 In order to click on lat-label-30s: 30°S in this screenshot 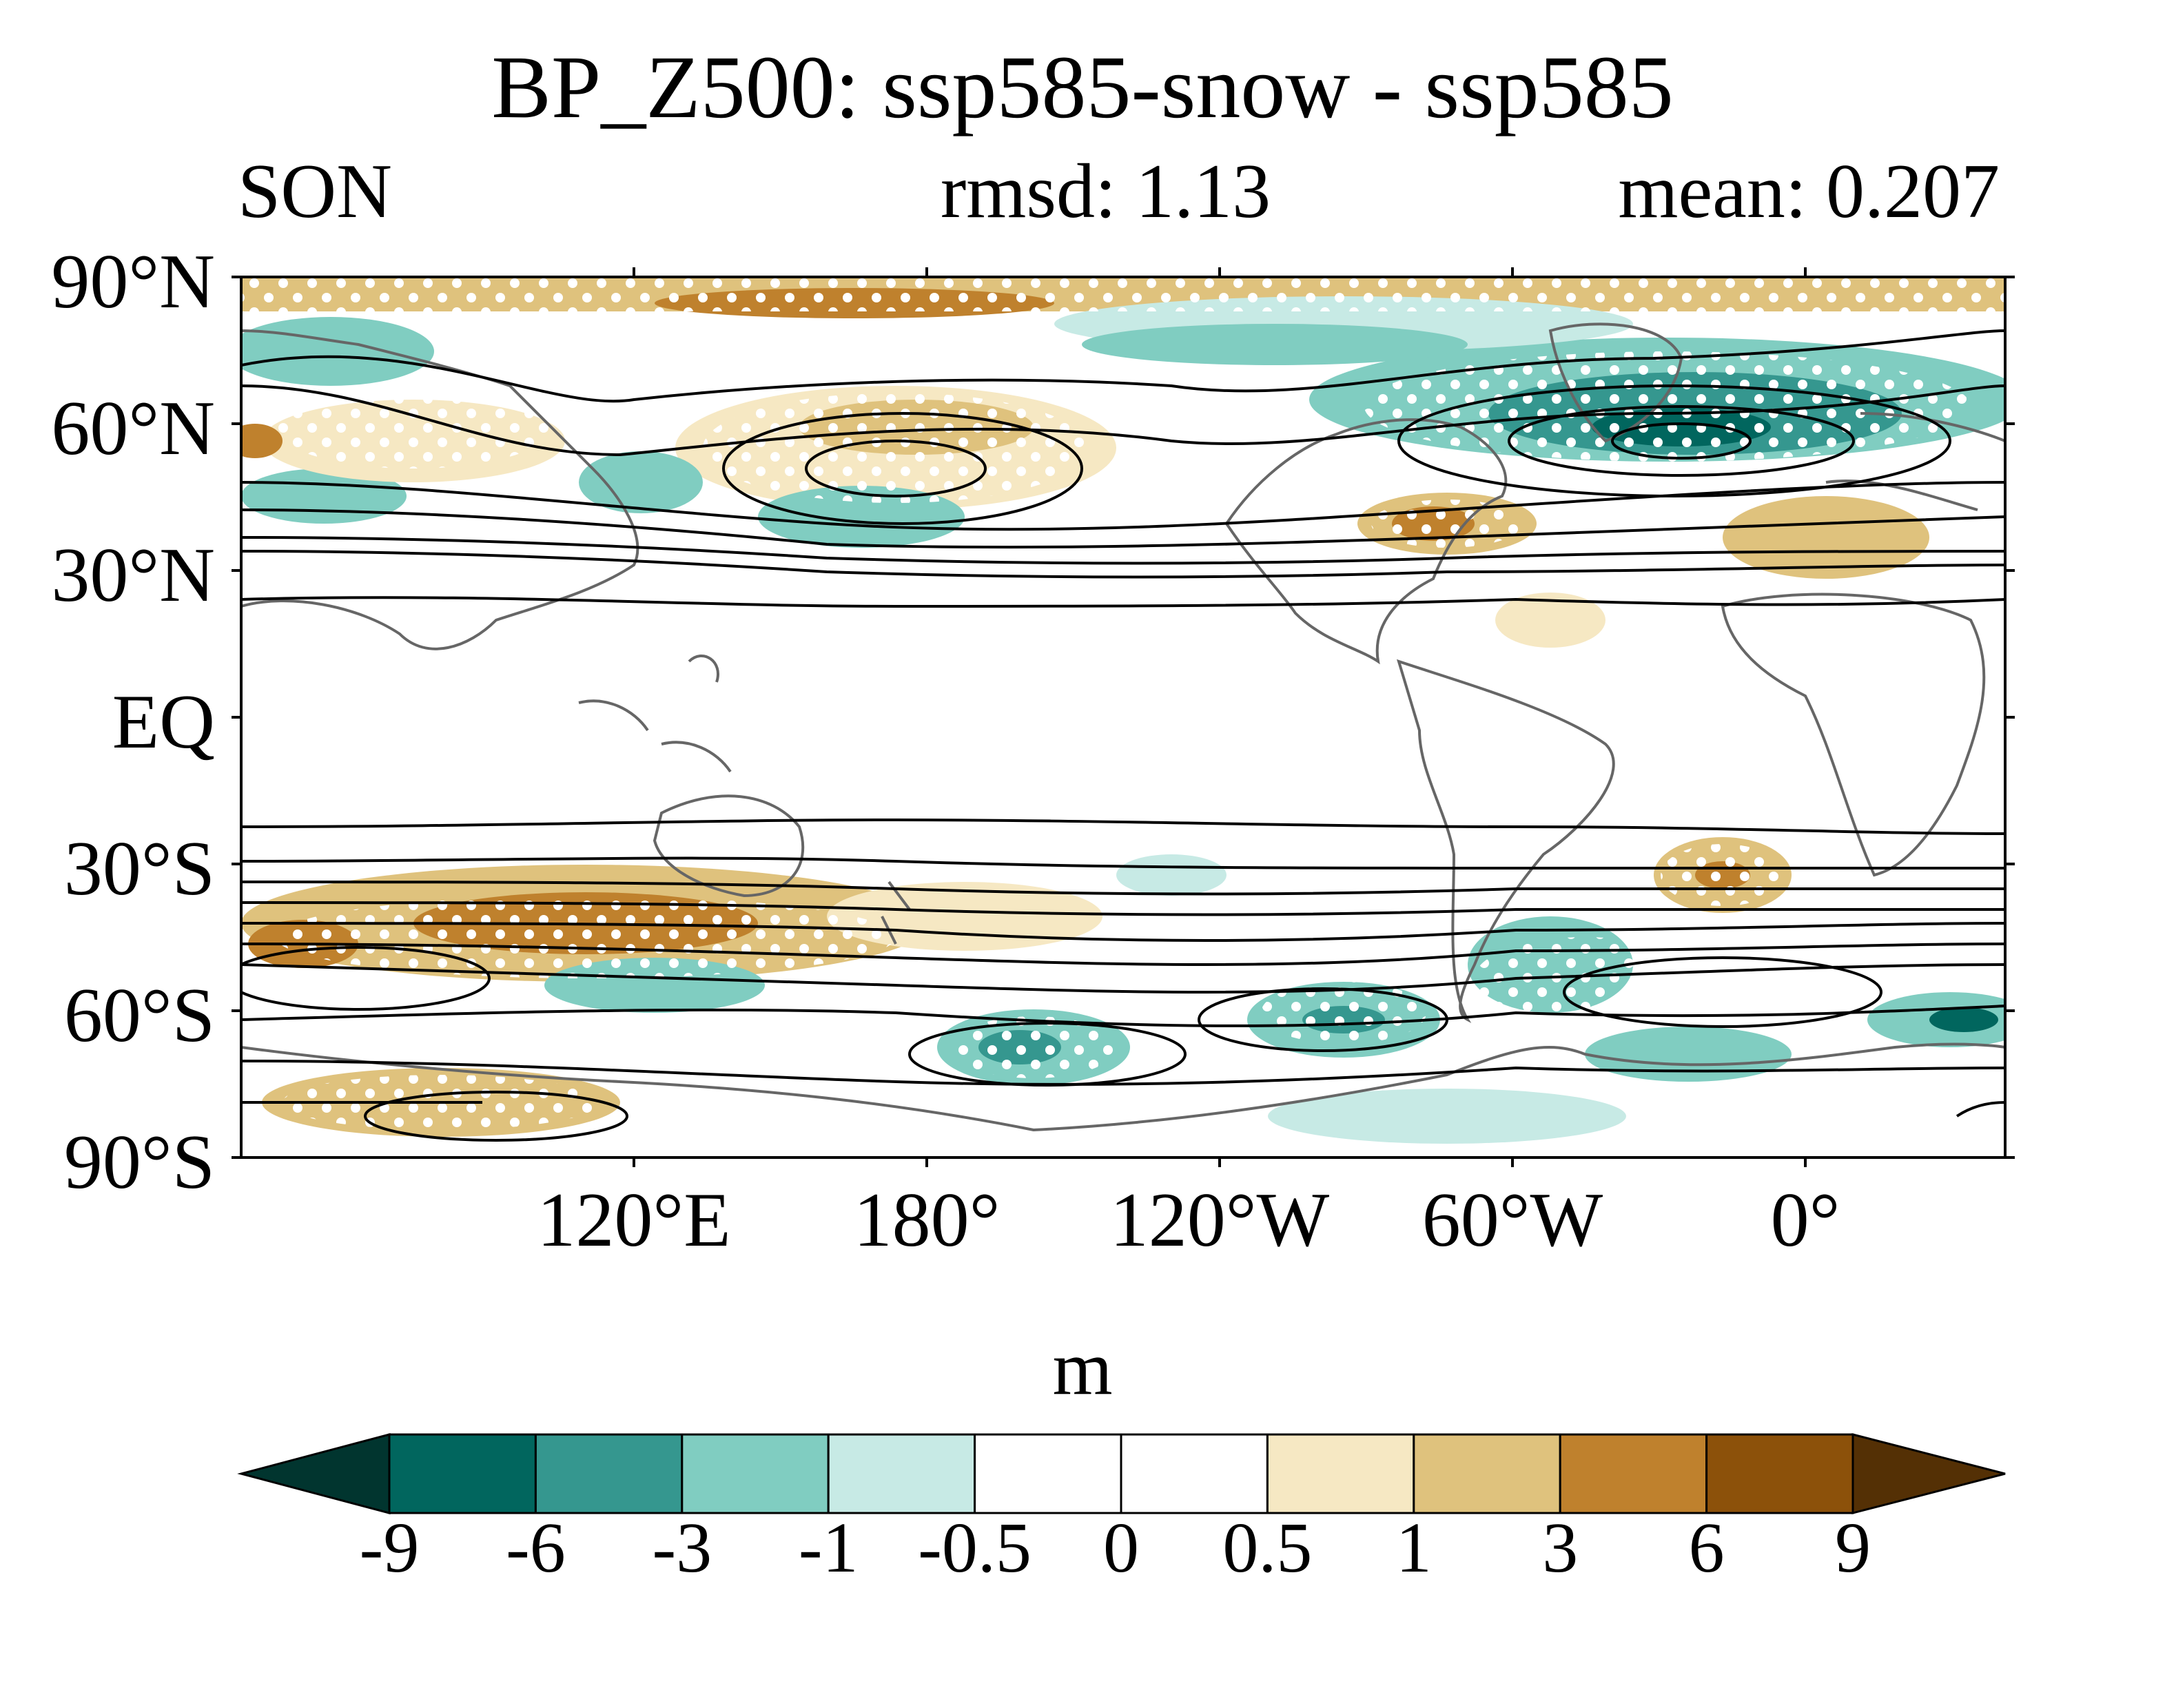, I will do `click(139, 869)`.